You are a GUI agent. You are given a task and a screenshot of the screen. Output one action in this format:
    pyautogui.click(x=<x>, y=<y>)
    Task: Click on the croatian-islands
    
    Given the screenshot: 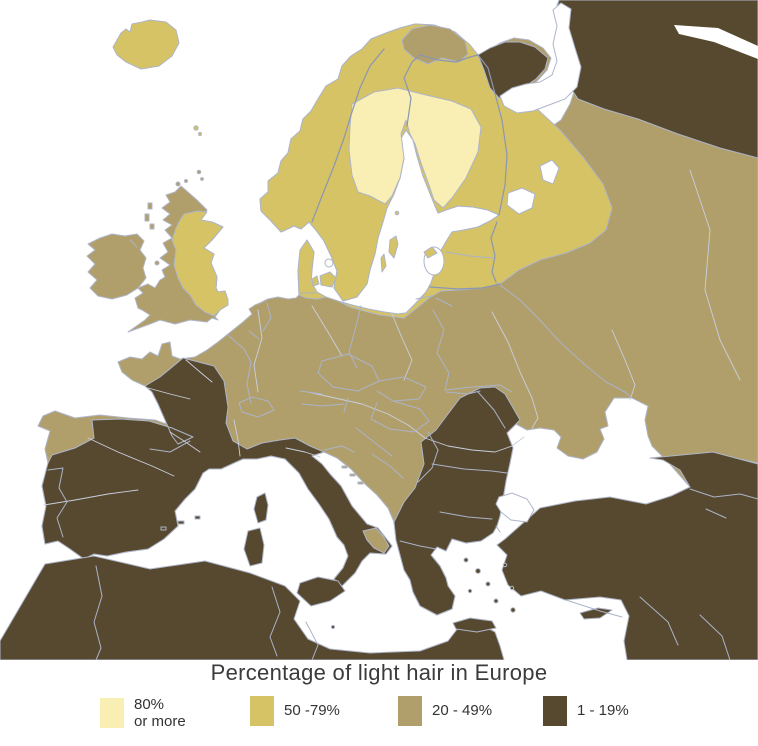 What is the action you would take?
    pyautogui.click(x=344, y=467)
    